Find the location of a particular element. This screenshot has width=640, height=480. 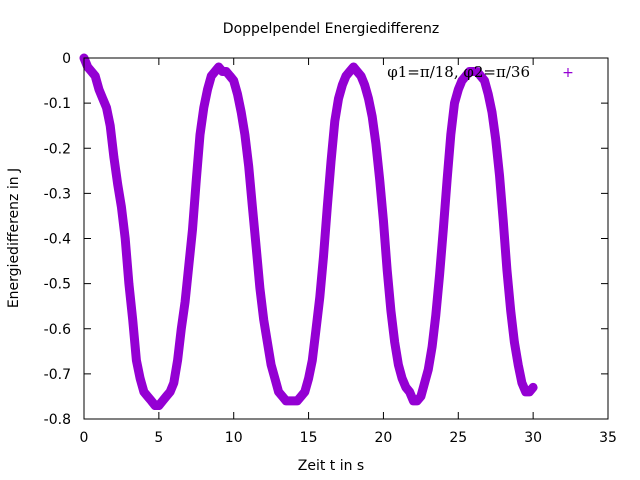

x-tick-label: 10 is located at coordinates (234, 438).